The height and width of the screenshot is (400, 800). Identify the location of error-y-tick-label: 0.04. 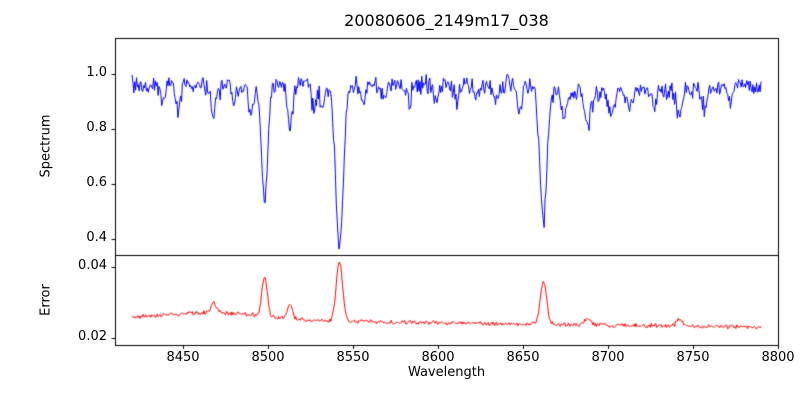
(92, 266).